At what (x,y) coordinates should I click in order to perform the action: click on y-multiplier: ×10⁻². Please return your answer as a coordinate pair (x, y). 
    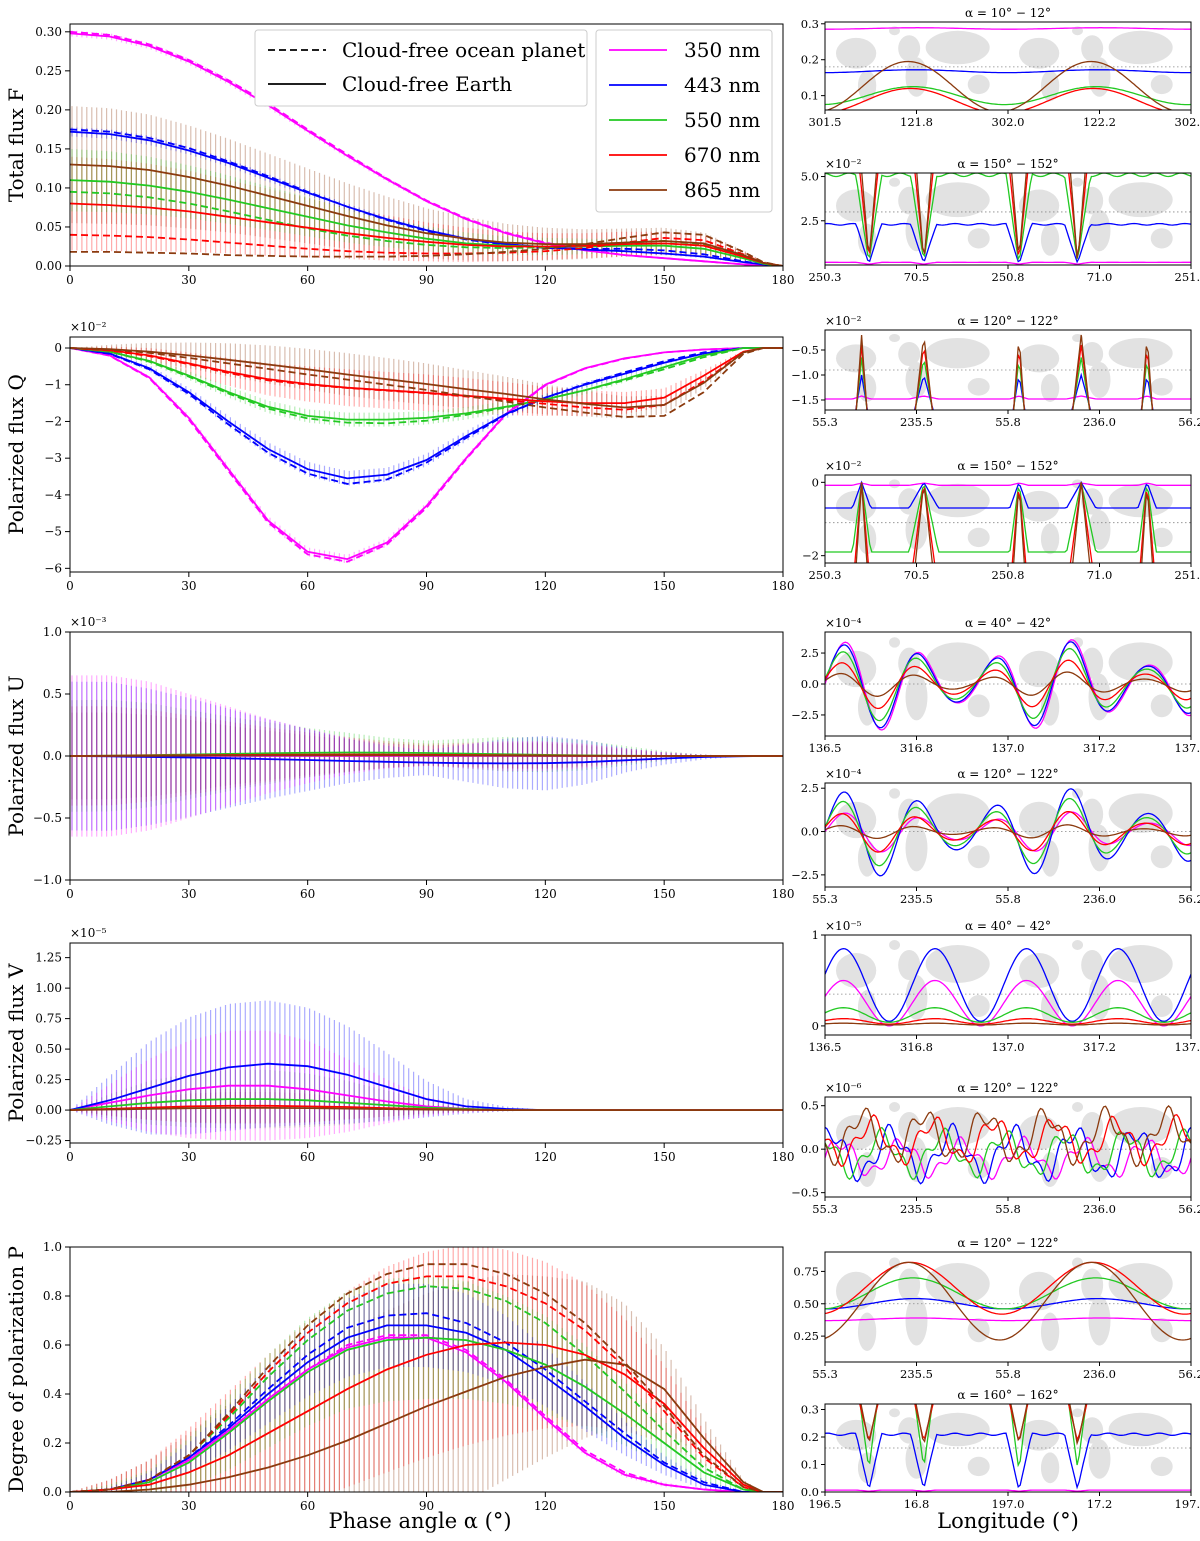
    Looking at the image, I should click on (88, 327).